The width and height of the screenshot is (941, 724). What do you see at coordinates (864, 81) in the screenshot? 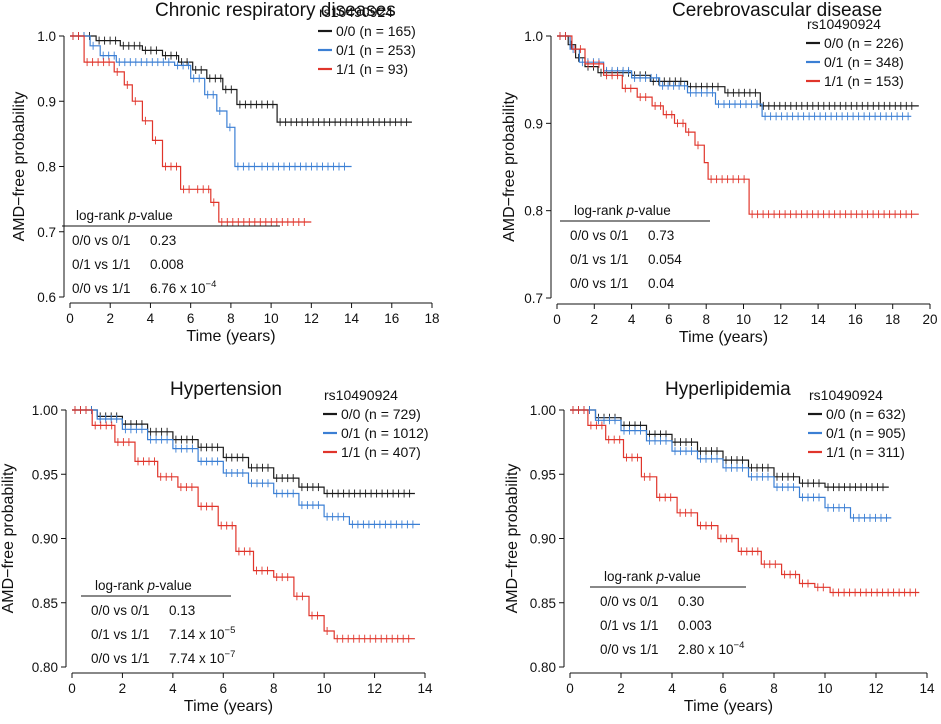
I see `legend-entry: 1/1 (n = 153)` at bounding box center [864, 81].